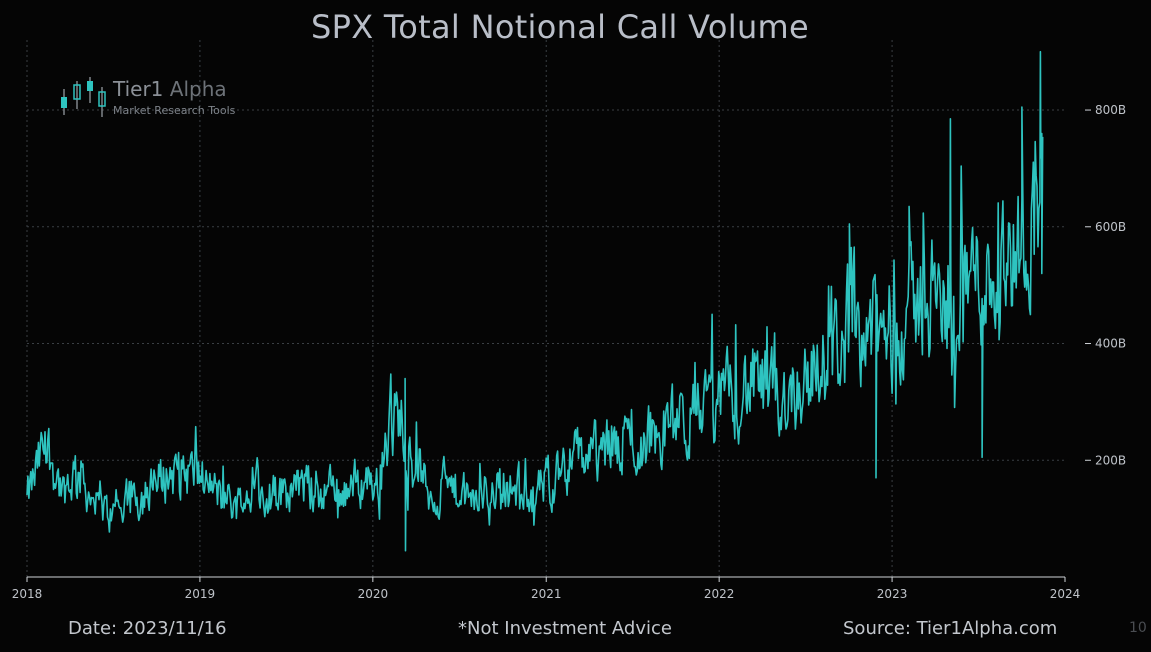 This screenshot has height=652, width=1151. Describe the element at coordinates (174, 110) in the screenshot. I see `logo-tagline: Market Research Tools` at that location.